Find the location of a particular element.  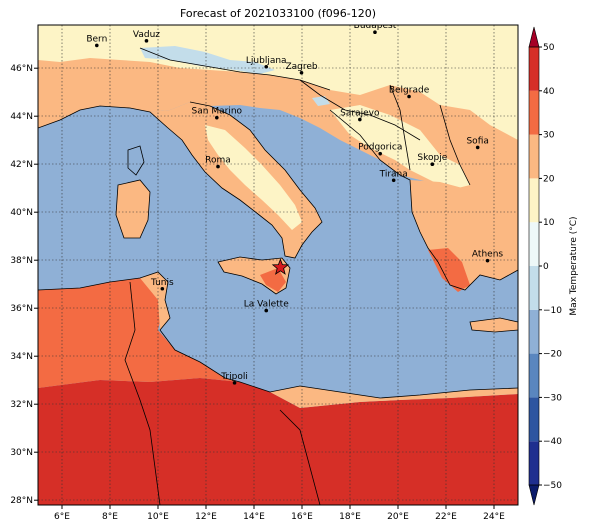

lon-tick-label: 8°E is located at coordinates (110, 517).